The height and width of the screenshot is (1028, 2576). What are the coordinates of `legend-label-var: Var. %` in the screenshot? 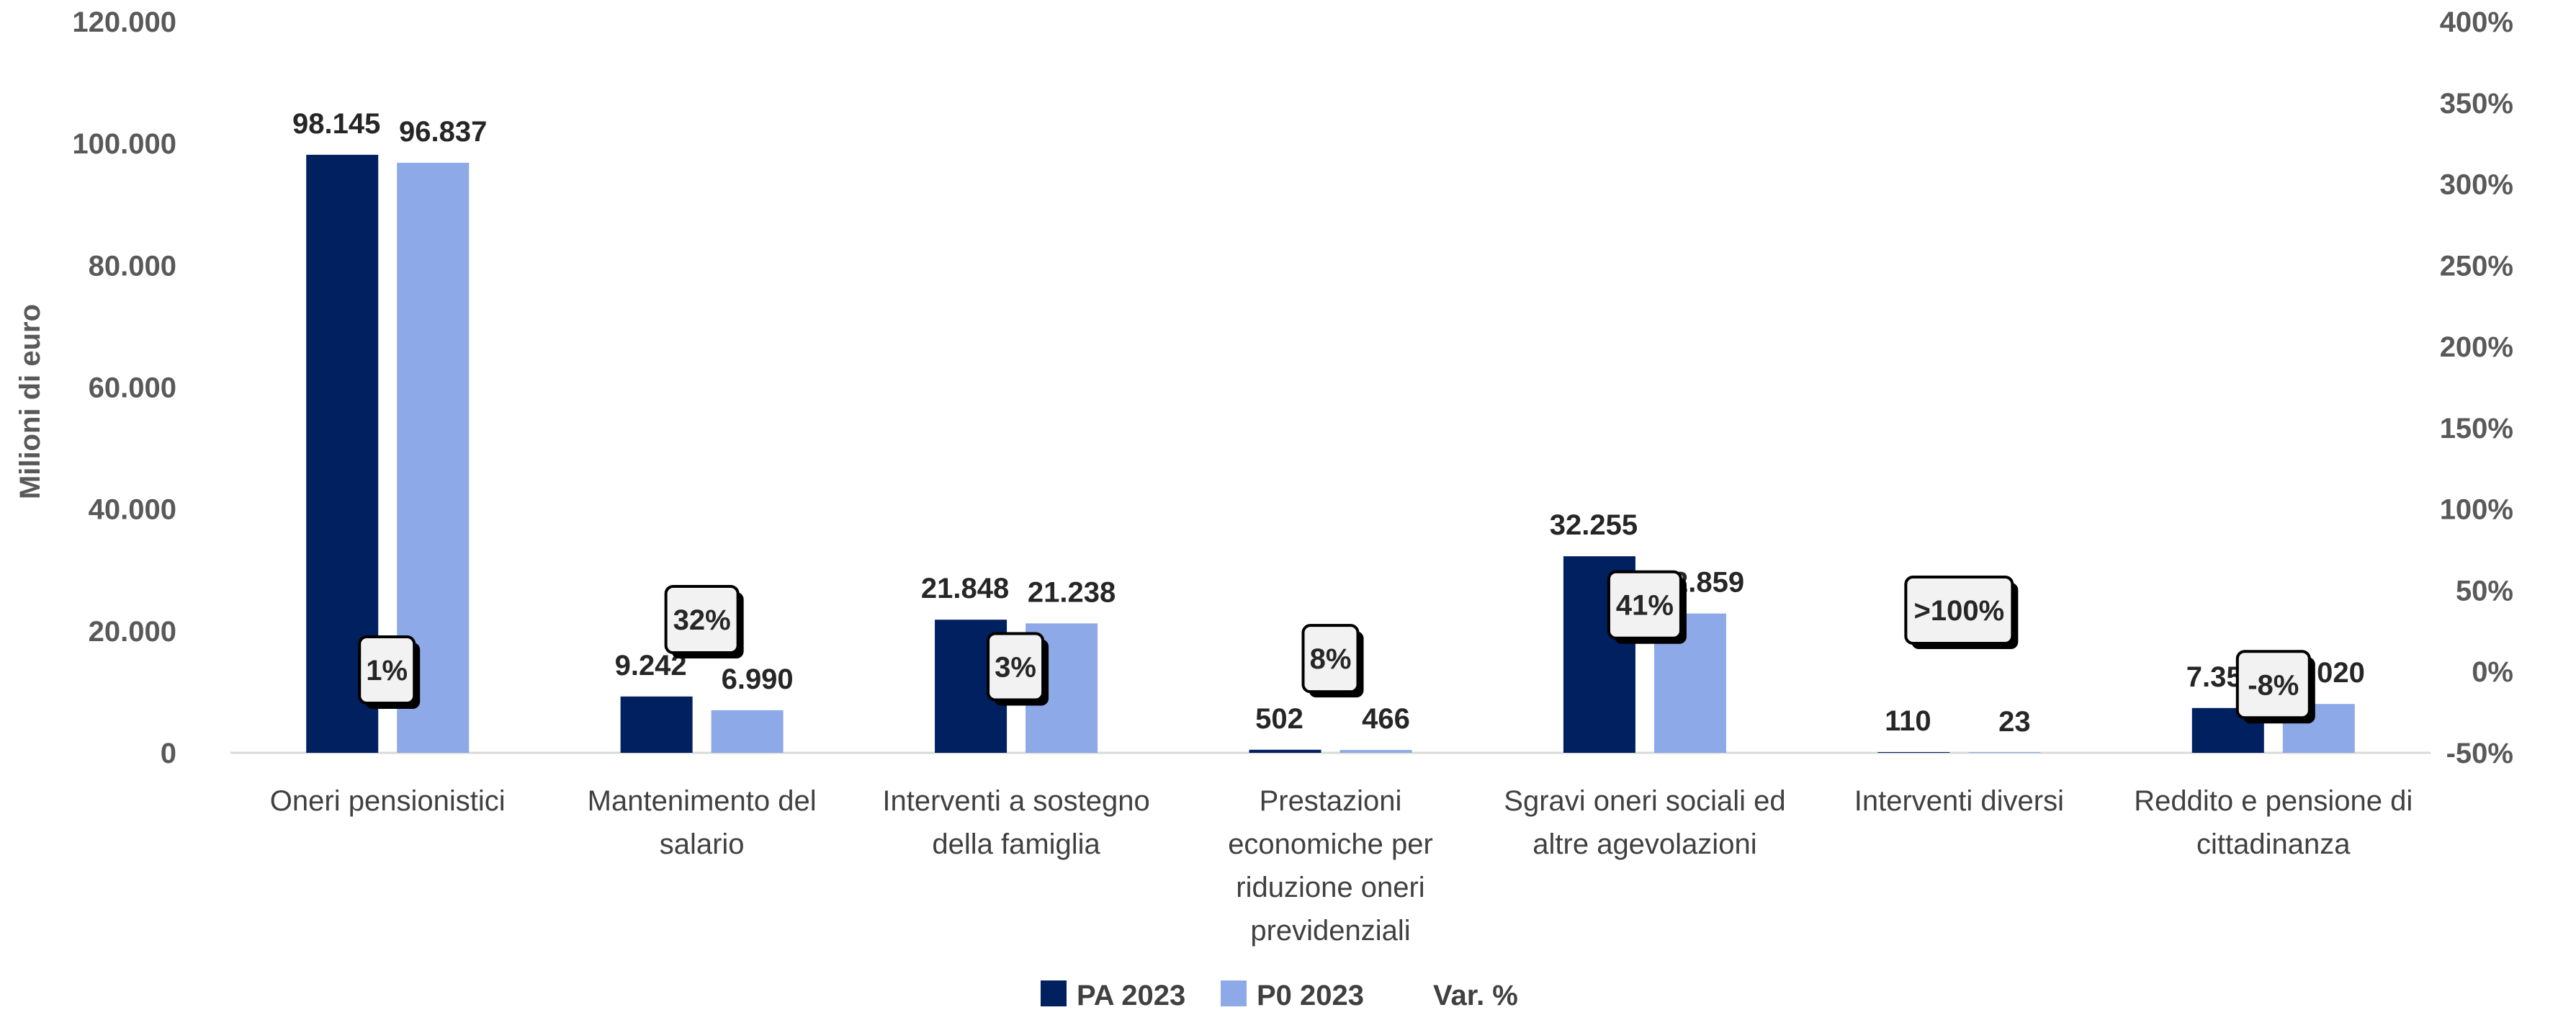 It's located at (1475, 995).